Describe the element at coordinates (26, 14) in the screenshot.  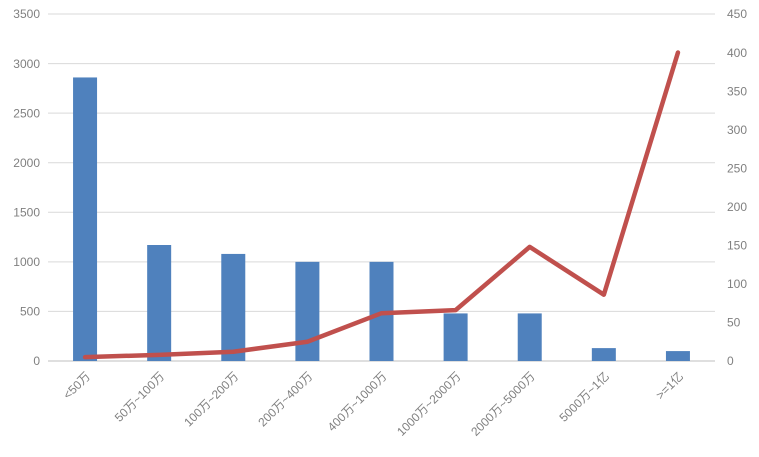
I see `left-axis-tick-label: 3500` at that location.